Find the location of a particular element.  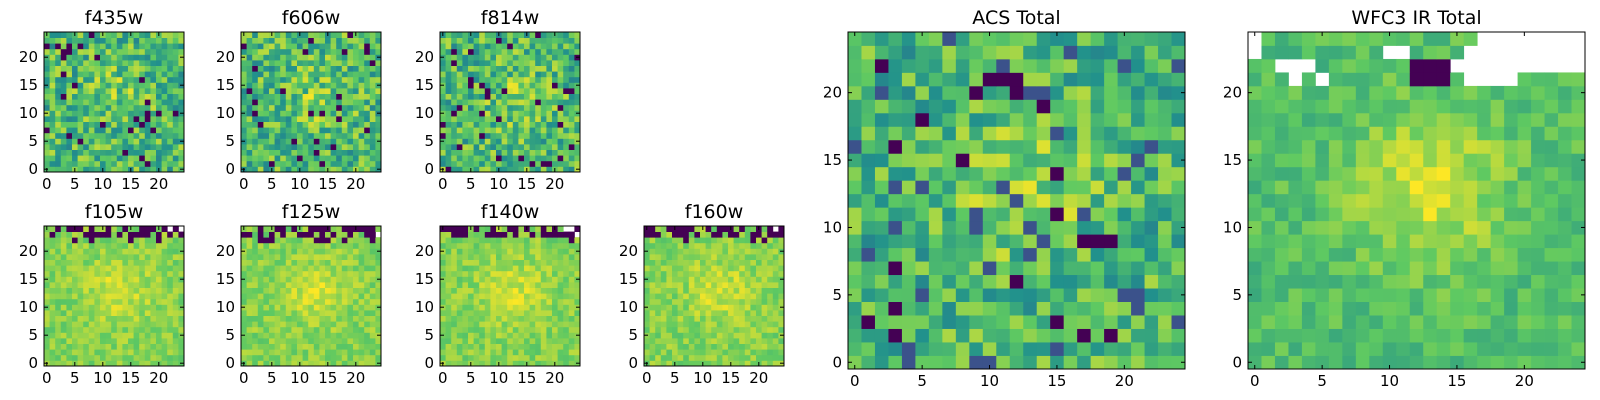

y-tick-label: 5 is located at coordinates (429, 335).